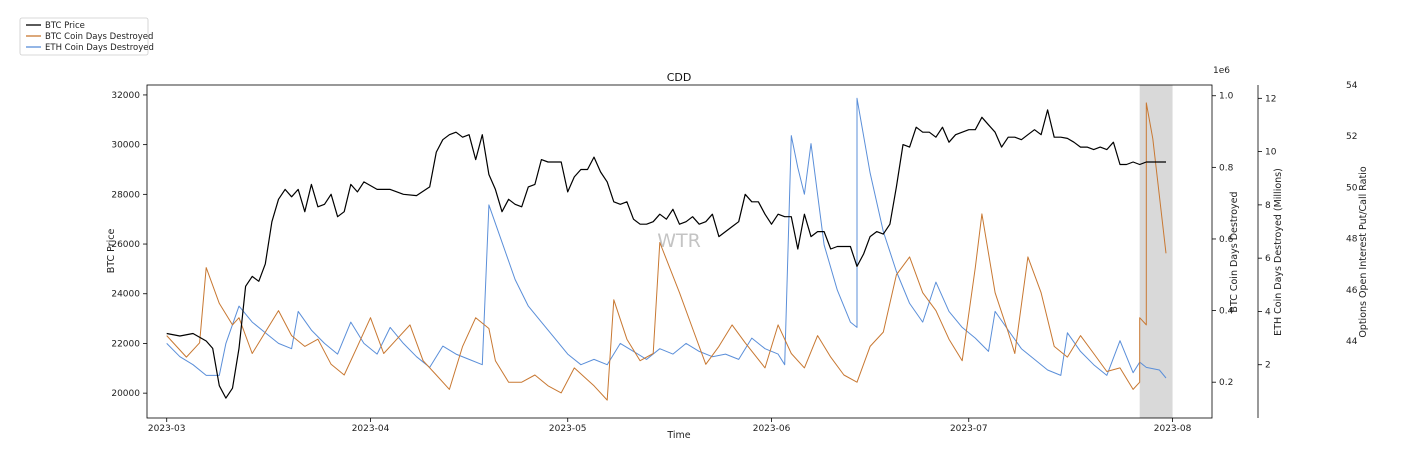 The image size is (1411, 457). I want to click on y-right2-tick-label: 10, so click(1271, 153).